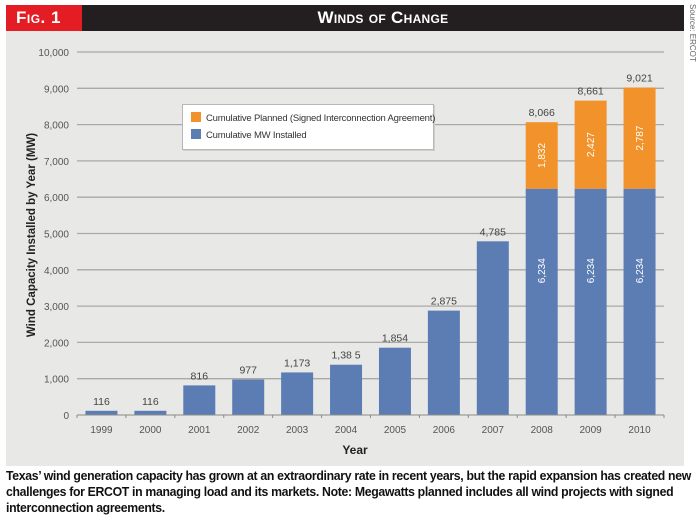 The height and width of the screenshot is (526, 700). I want to click on legend-swatch-planned, so click(196, 117).